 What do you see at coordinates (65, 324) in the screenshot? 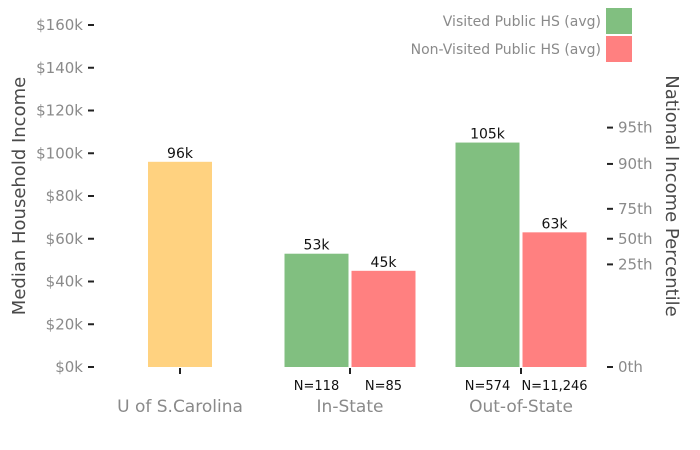
I see `y-tick-label: $20k` at bounding box center [65, 324].